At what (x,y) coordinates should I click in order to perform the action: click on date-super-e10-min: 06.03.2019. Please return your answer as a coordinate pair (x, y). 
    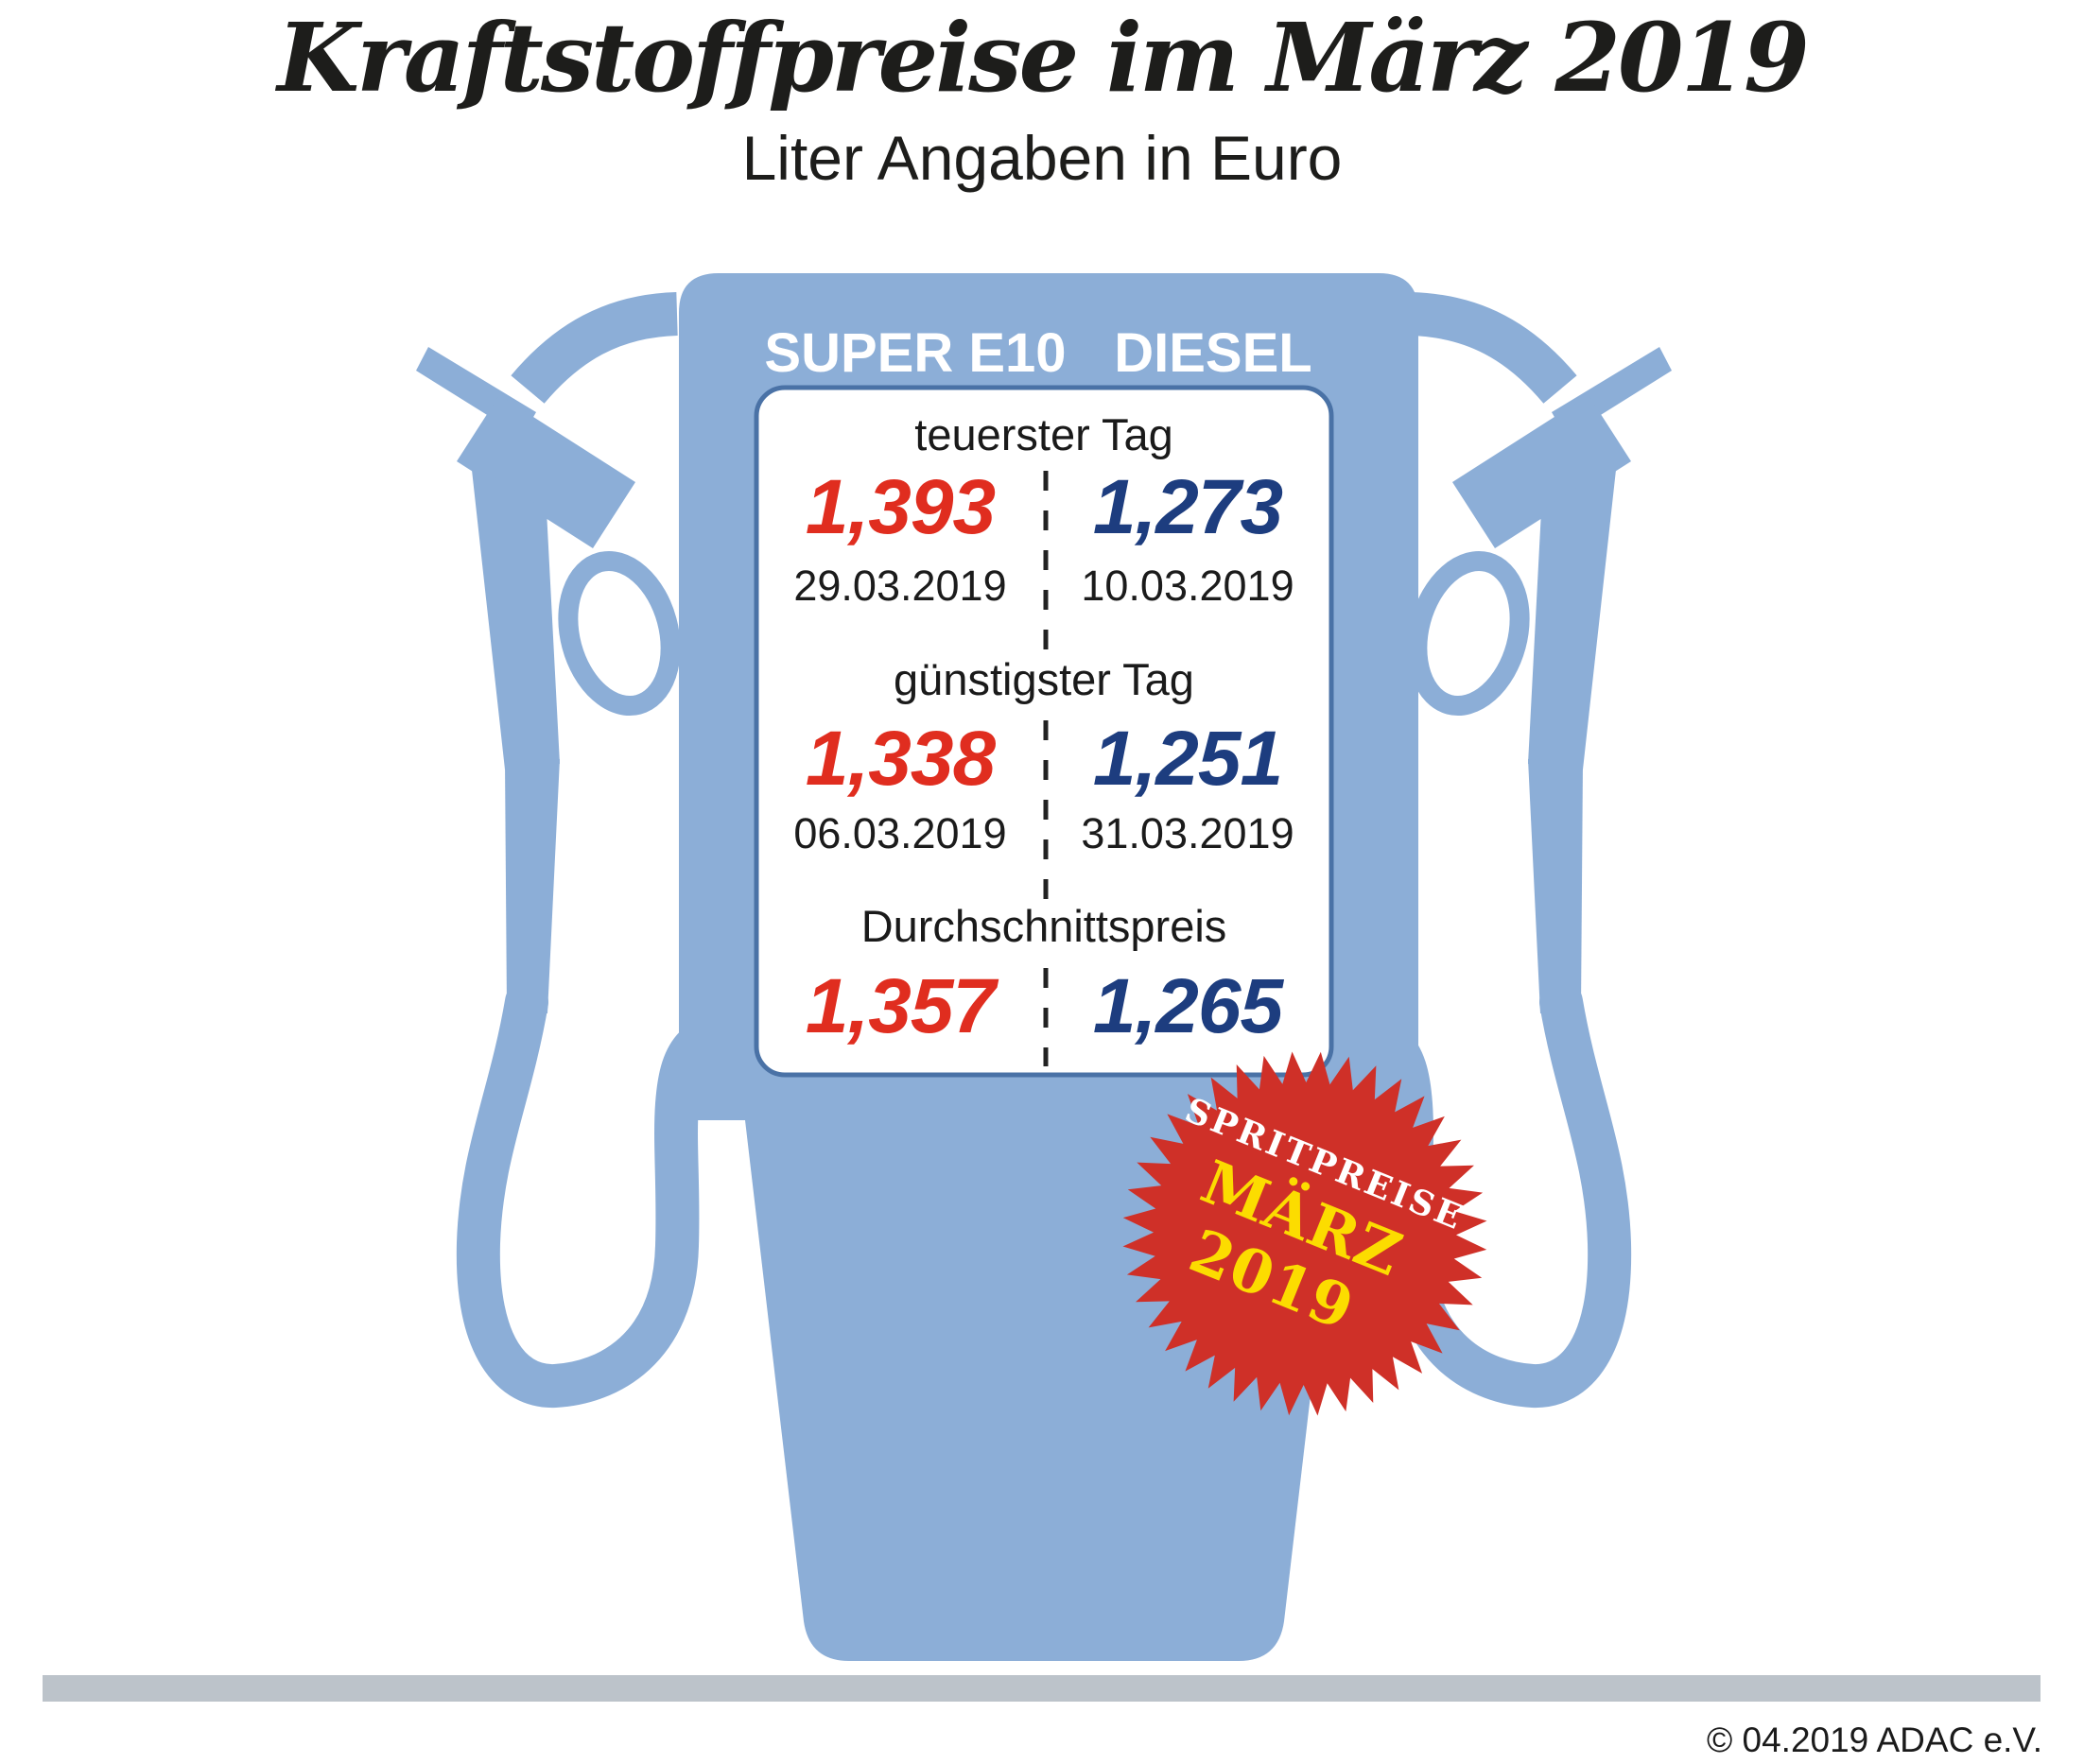
    Looking at the image, I should click on (900, 833).